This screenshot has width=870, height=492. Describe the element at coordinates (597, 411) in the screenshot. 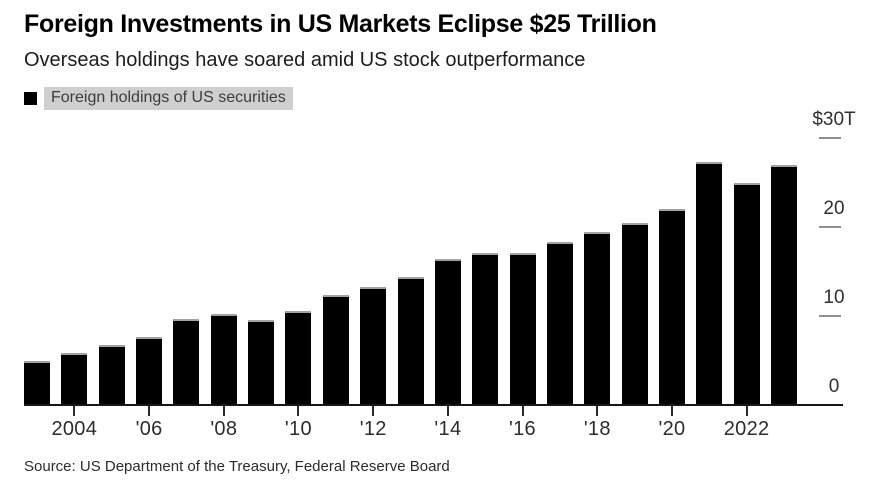

I see `x-tick-2018` at that location.